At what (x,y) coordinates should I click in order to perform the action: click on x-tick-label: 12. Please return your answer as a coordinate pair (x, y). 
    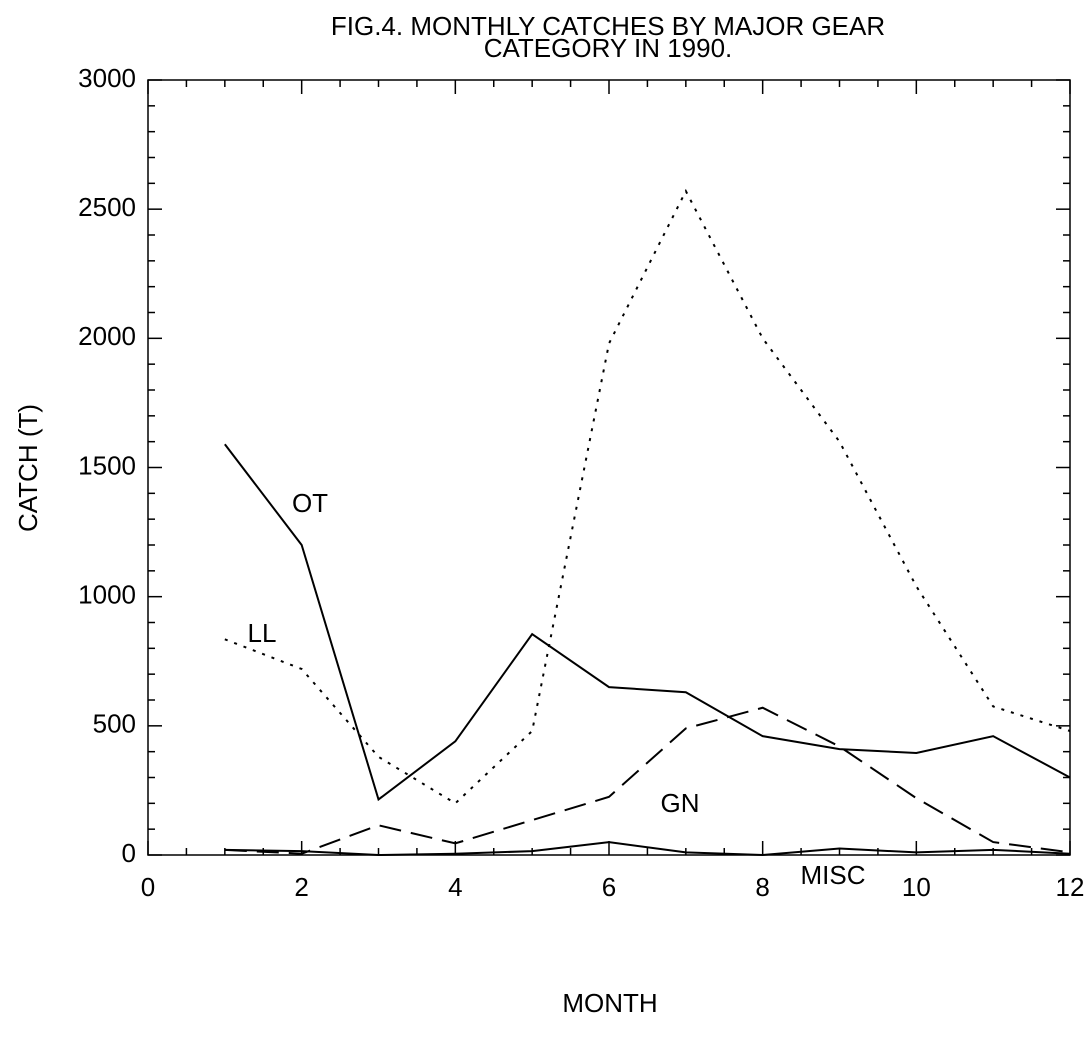
    Looking at the image, I should click on (1070, 887).